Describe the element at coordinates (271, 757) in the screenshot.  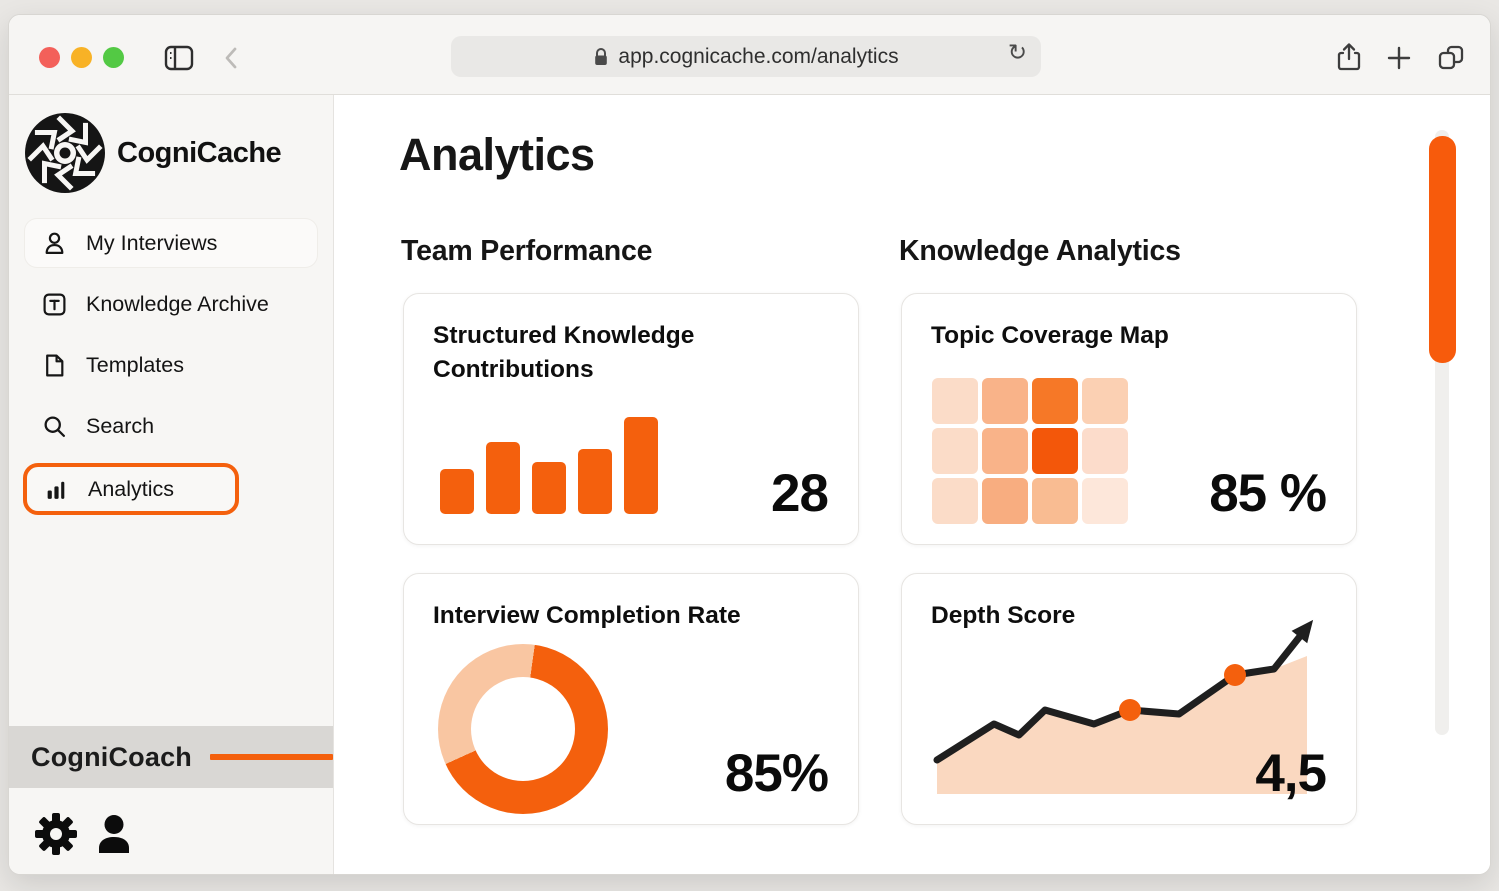
I see `cognicoach-rule` at that location.